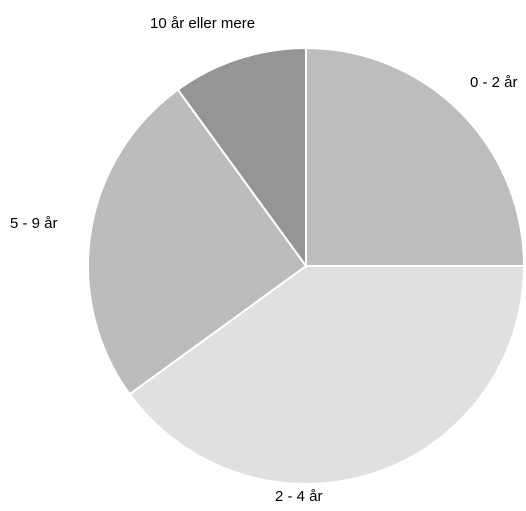 The height and width of the screenshot is (511, 526). I want to click on slice-label-2-4: 2 - 4 år, so click(299, 496).